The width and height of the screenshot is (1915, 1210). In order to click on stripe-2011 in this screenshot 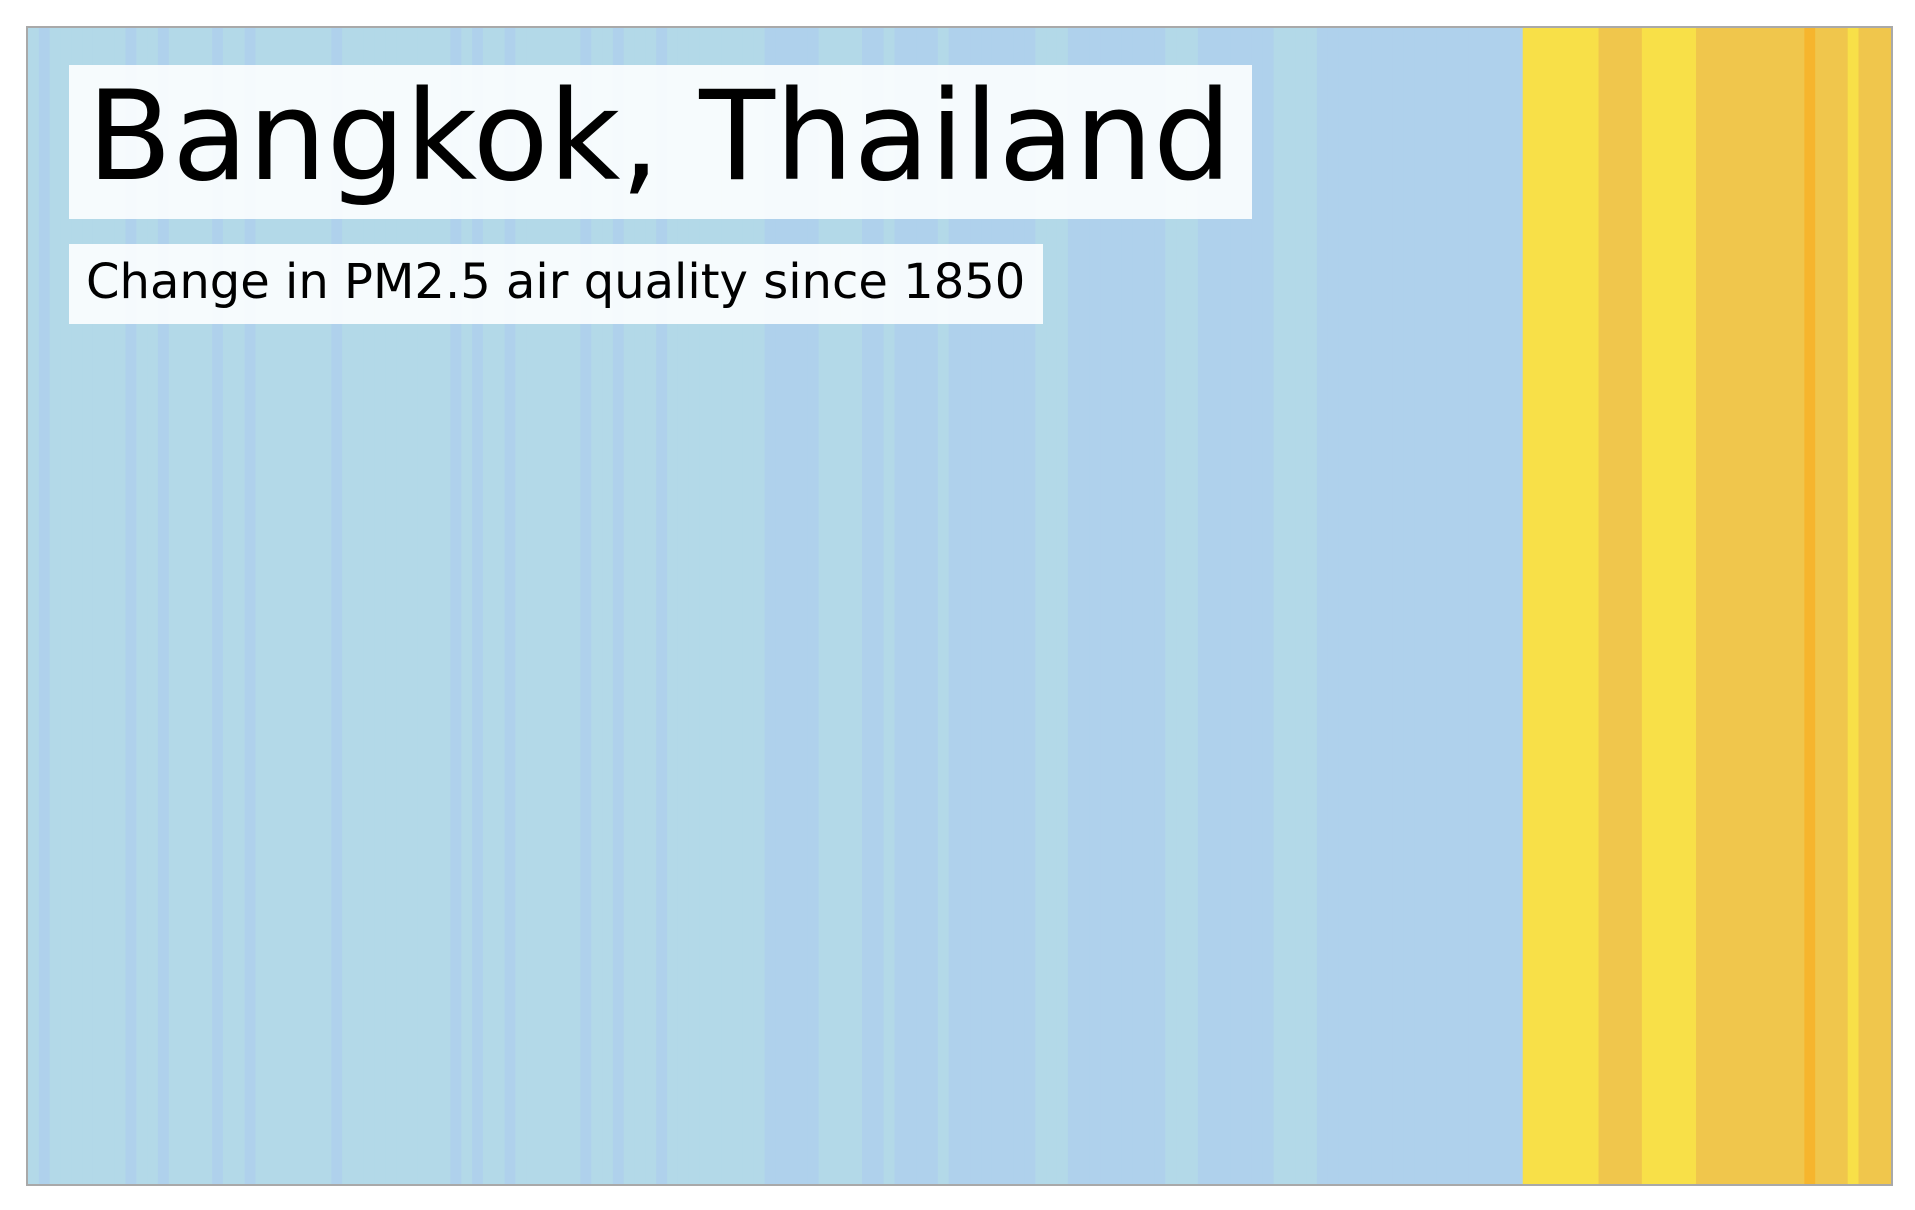, I will do `click(1777, 606)`.